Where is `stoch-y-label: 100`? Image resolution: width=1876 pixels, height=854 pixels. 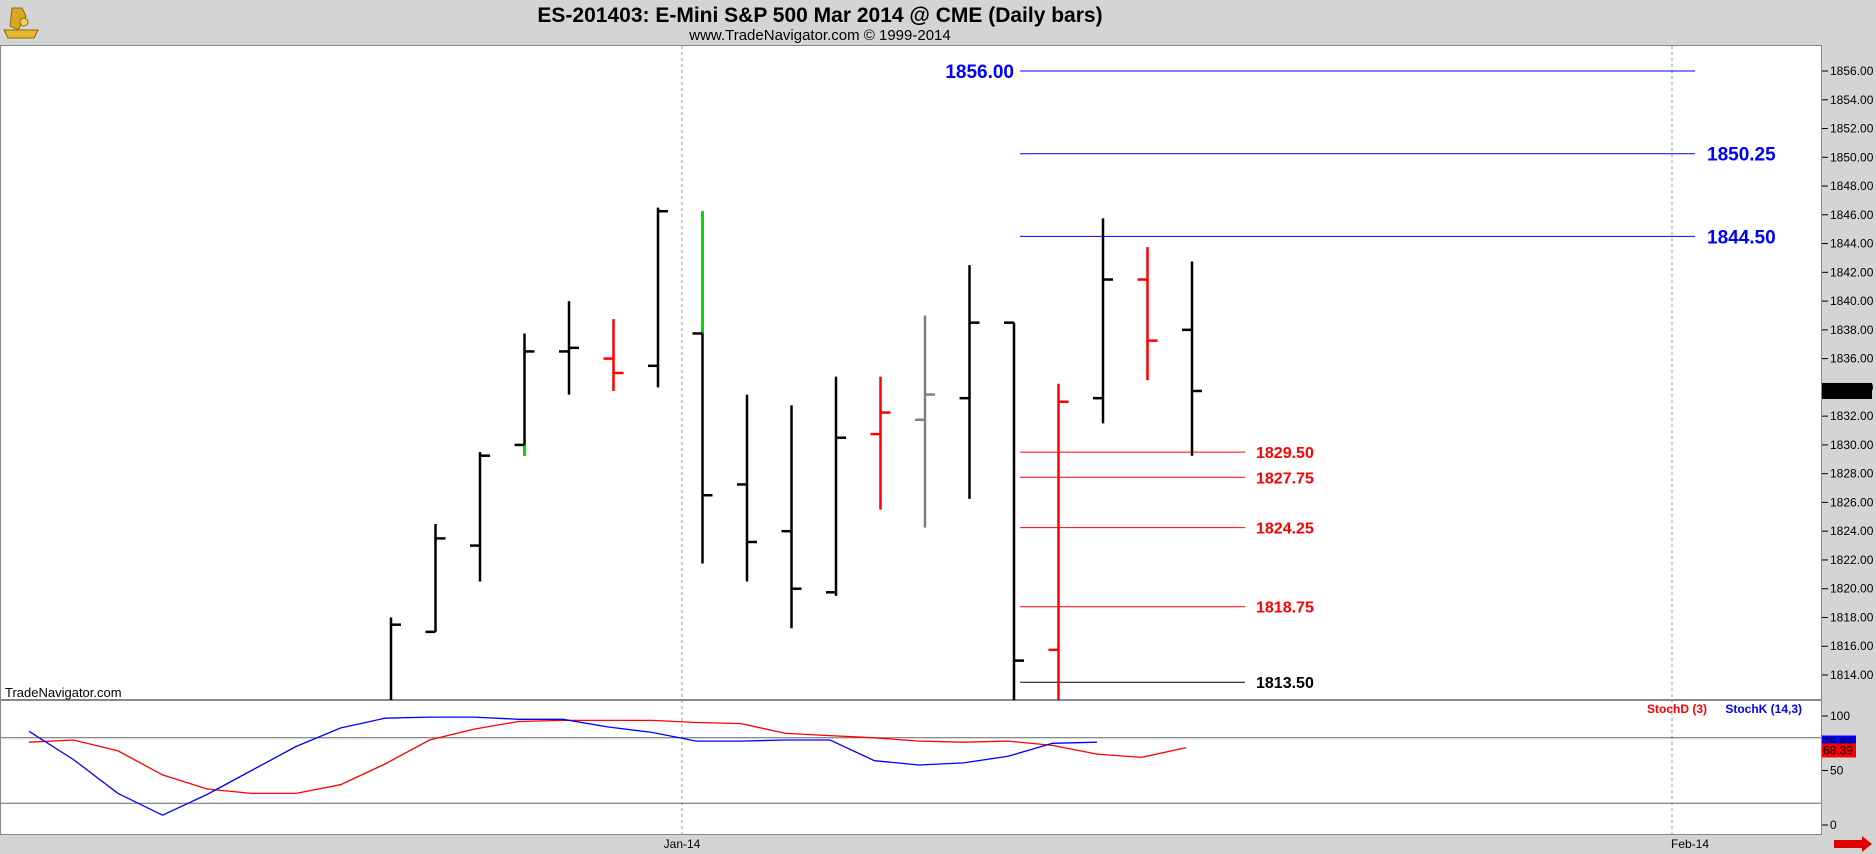
stoch-y-label: 100 is located at coordinates (1840, 716).